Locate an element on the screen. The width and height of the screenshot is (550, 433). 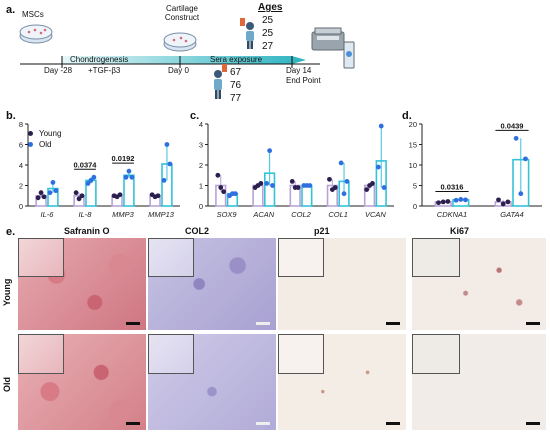
image-ki67-old is located at coordinates (479, 382).